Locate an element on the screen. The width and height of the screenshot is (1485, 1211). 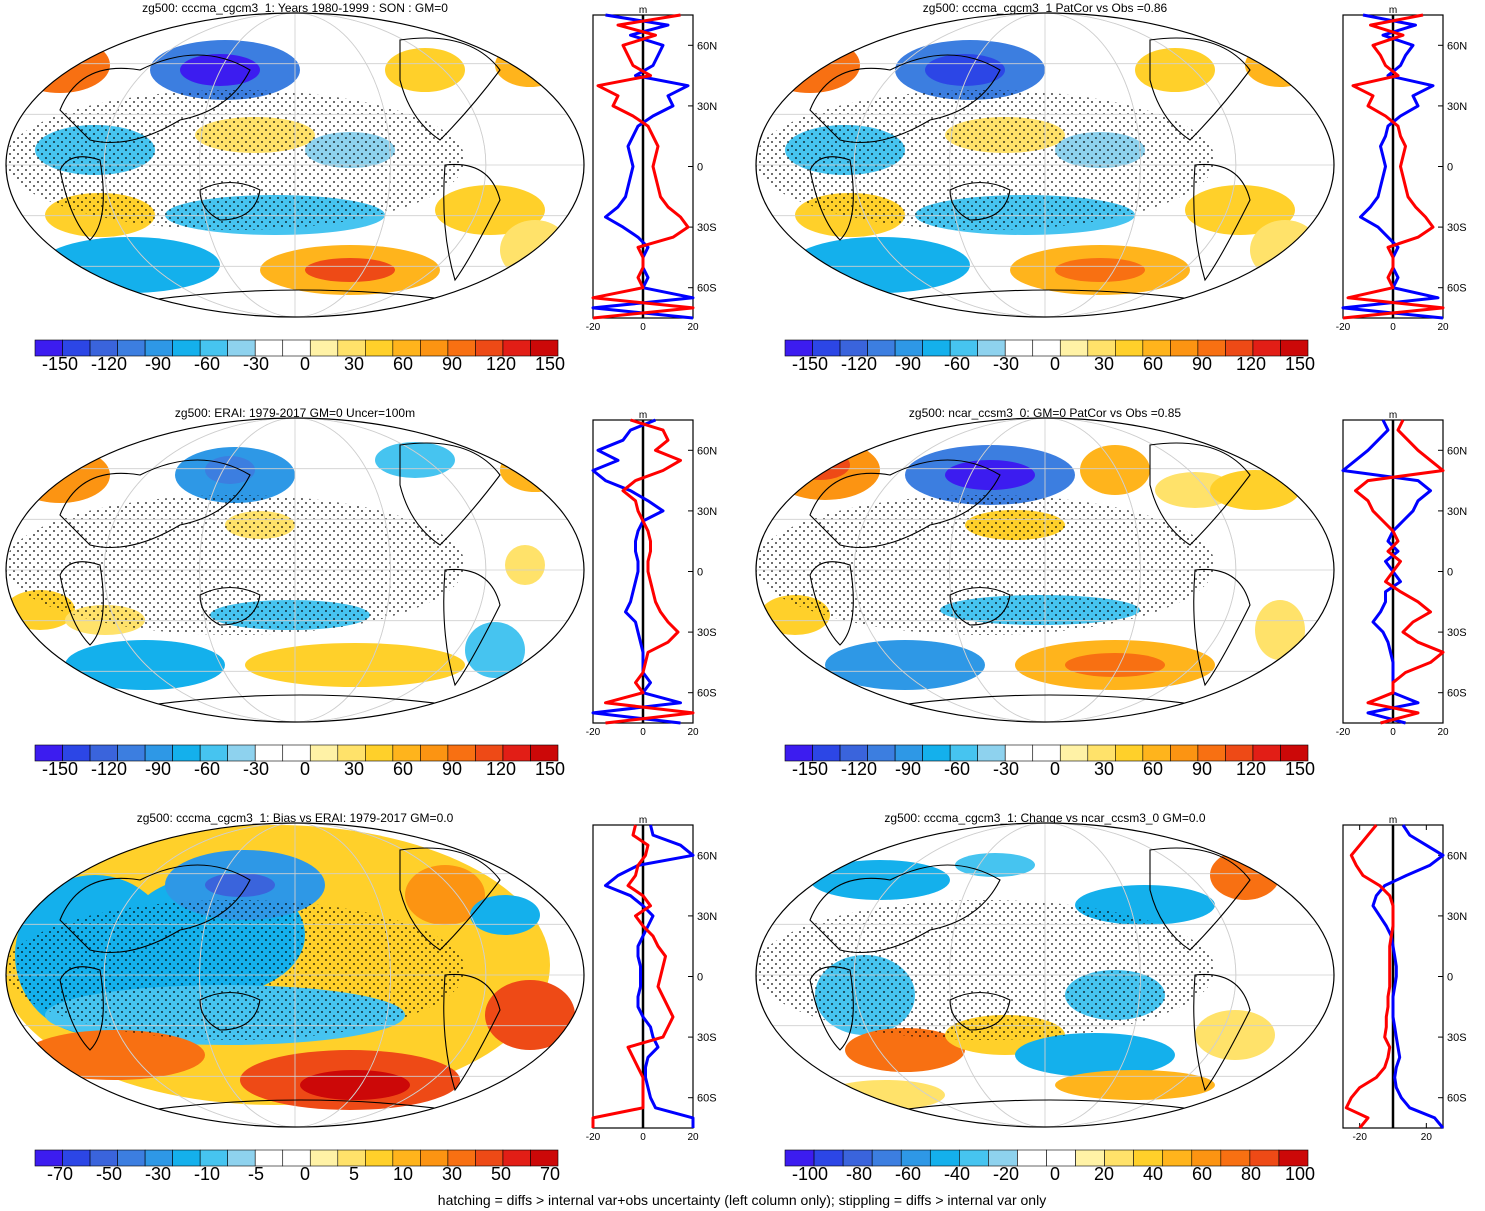
colorbar-tick-label: -100 is located at coordinates (810, 1174).